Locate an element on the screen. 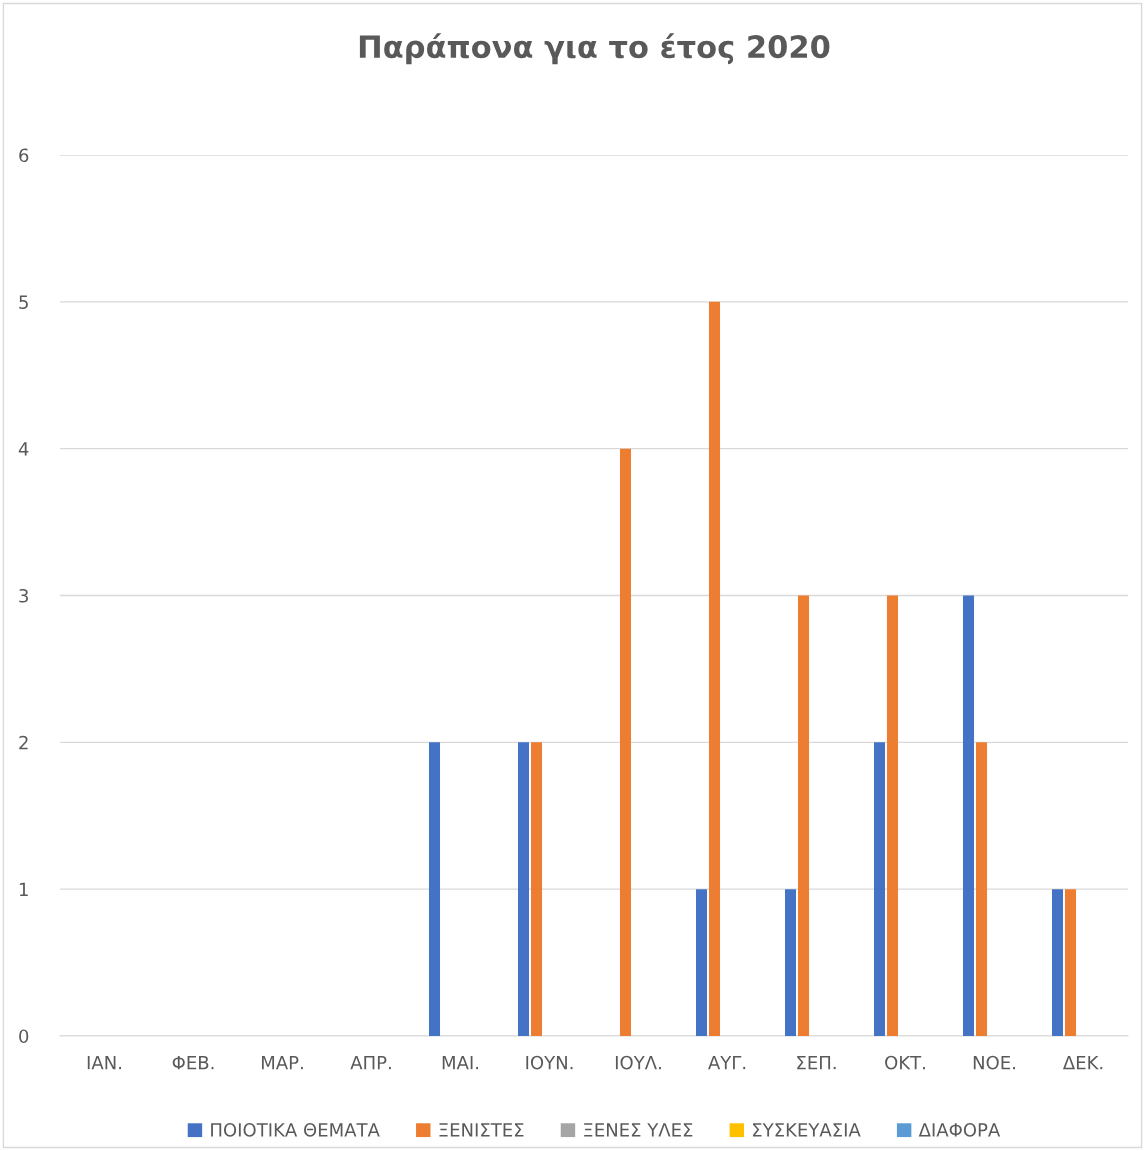  legend-label: ΠΟΙΟΤΙΚΑ ΘΕΜΑΤΑ is located at coordinates (295, 1130).